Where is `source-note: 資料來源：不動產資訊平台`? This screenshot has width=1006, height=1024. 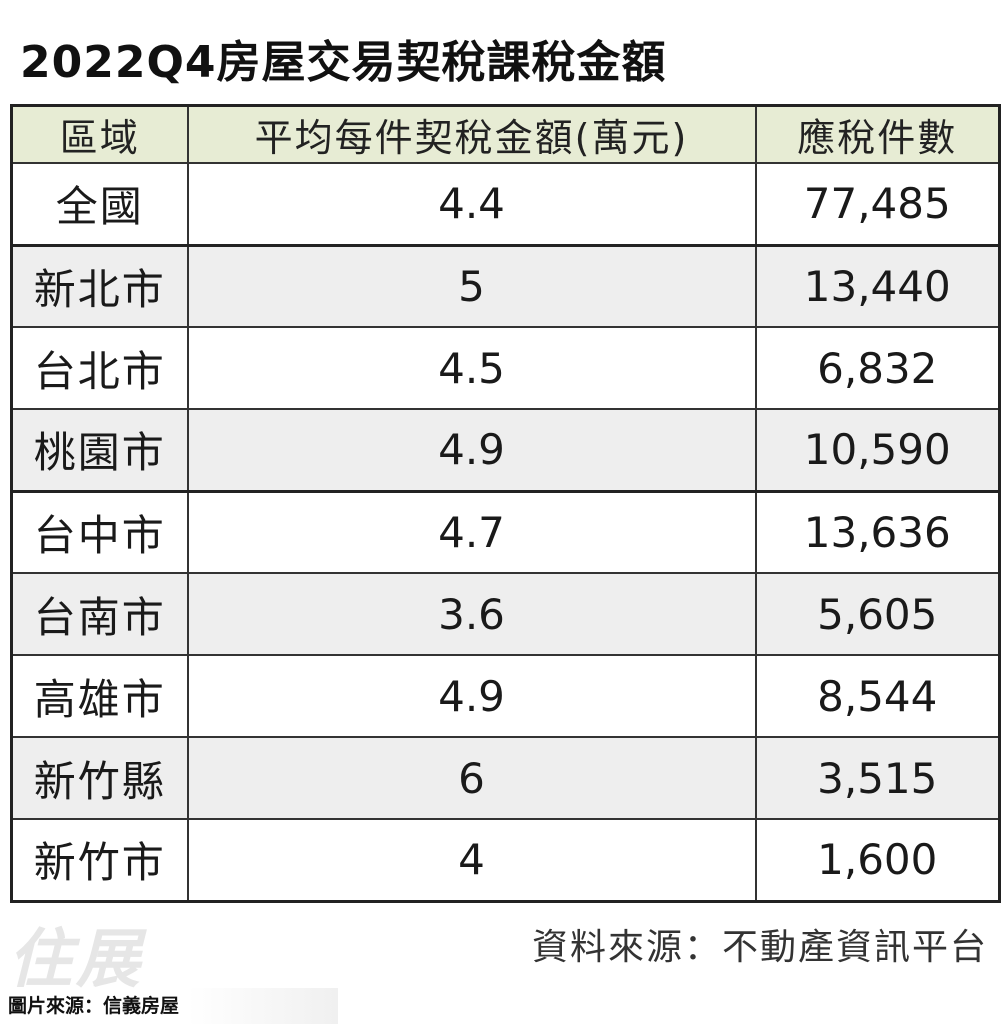
source-note: 資料來源：不動產資訊平台 is located at coordinates (759, 947).